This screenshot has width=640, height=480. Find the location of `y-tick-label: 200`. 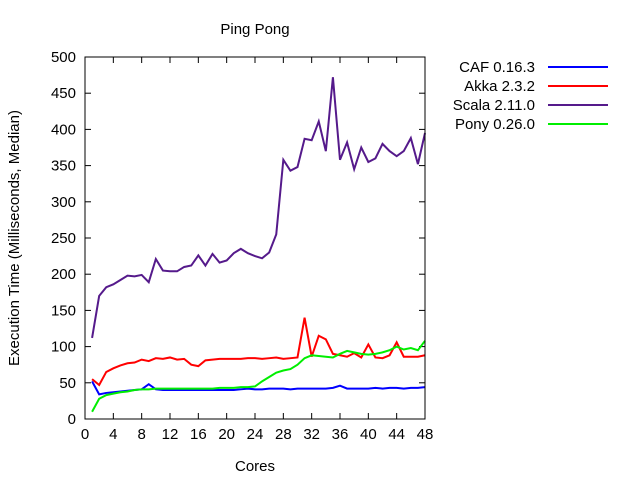

y-tick-label: 200 is located at coordinates (63, 274).